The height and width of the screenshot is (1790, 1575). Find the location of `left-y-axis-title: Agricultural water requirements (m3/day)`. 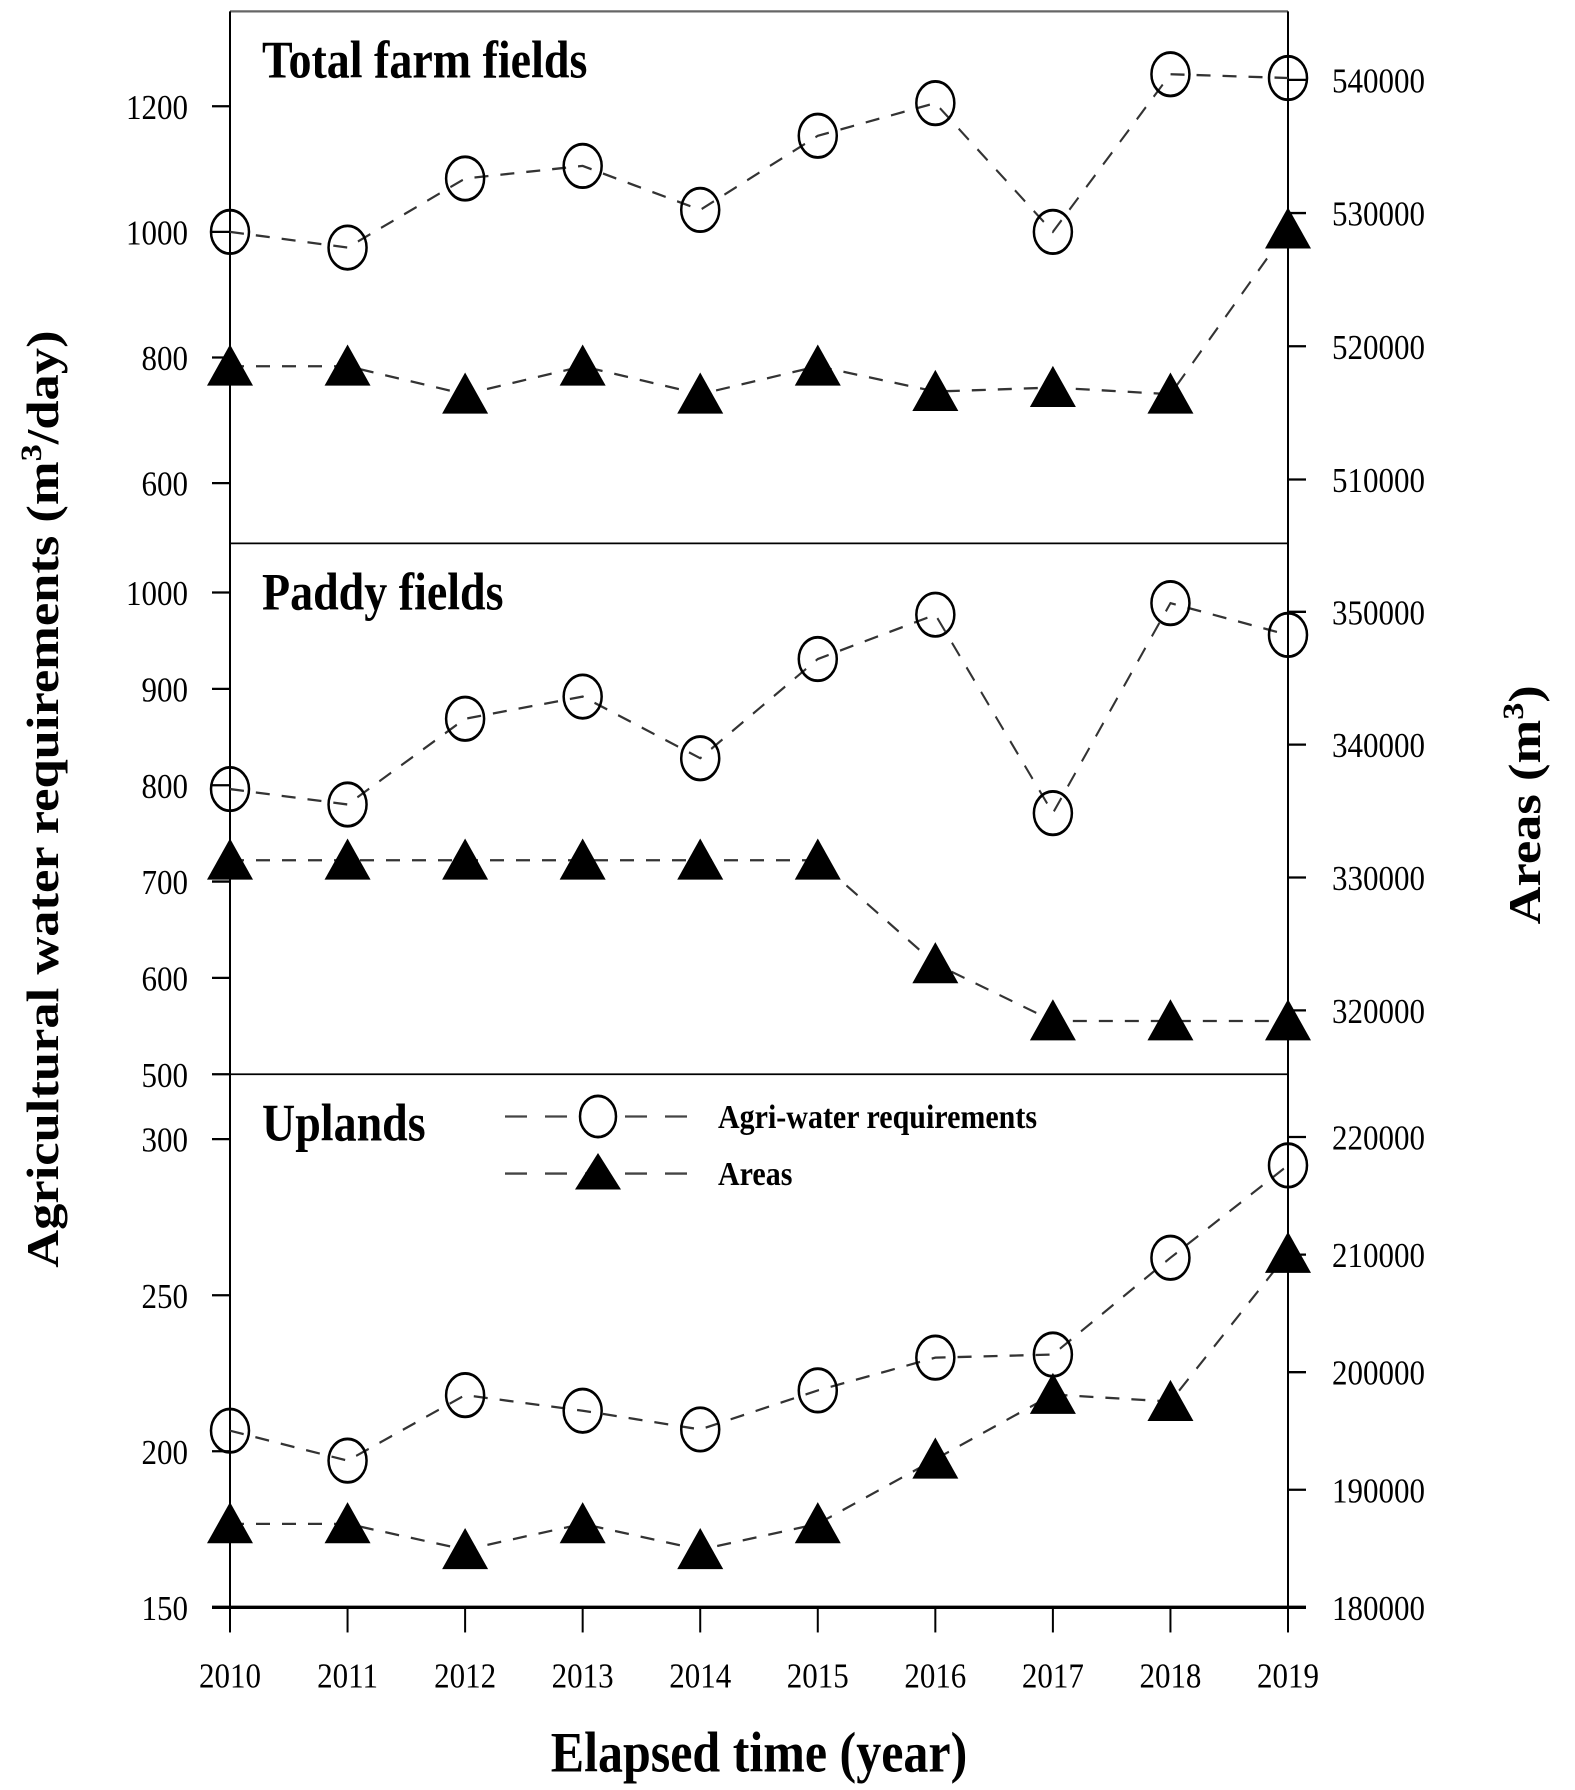

left-y-axis-title: Agricultural water requirements (m3/day) is located at coordinates (41, 798).